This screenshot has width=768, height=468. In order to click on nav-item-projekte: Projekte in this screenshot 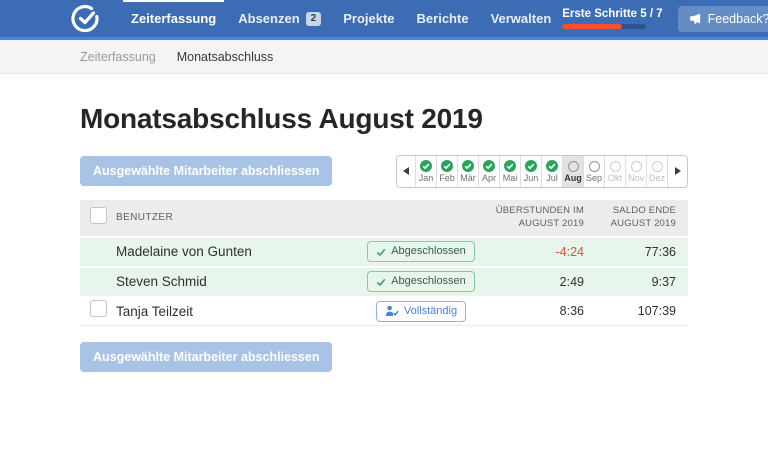, I will do `click(368, 19)`.